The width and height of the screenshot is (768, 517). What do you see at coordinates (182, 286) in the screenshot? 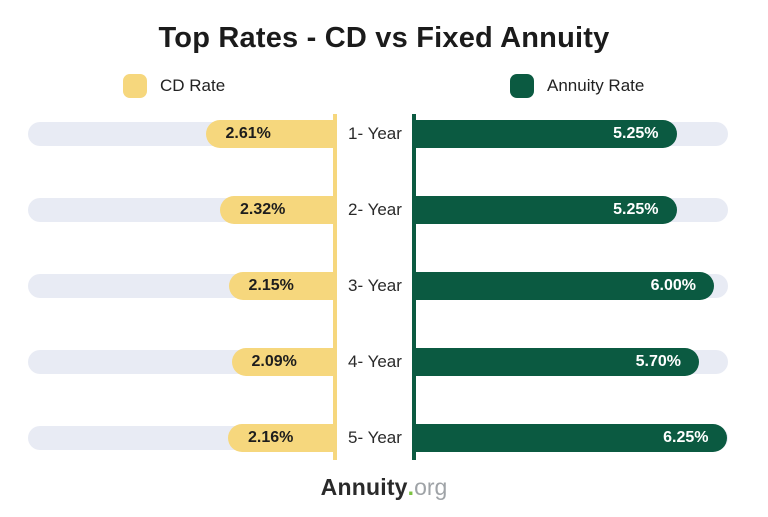
I see `cd-bar-zone: 2.15%` at bounding box center [182, 286].